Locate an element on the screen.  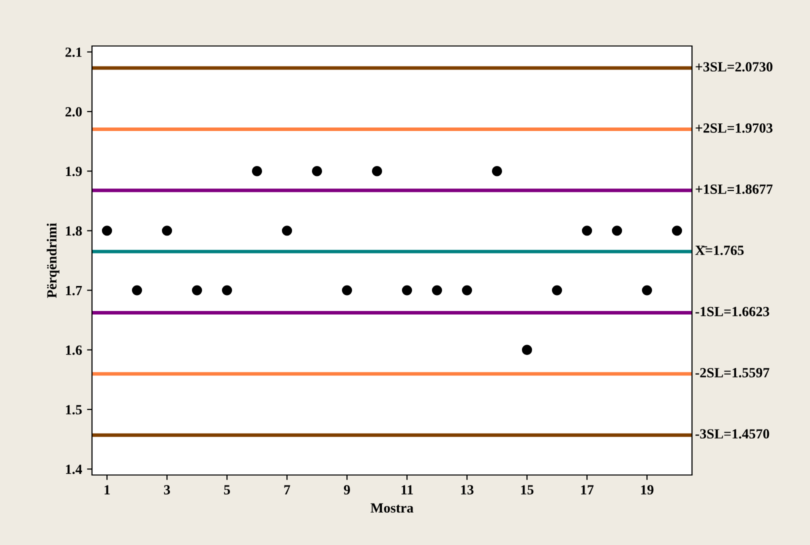
y-tick-label: 2.0 is located at coordinates (74, 112).